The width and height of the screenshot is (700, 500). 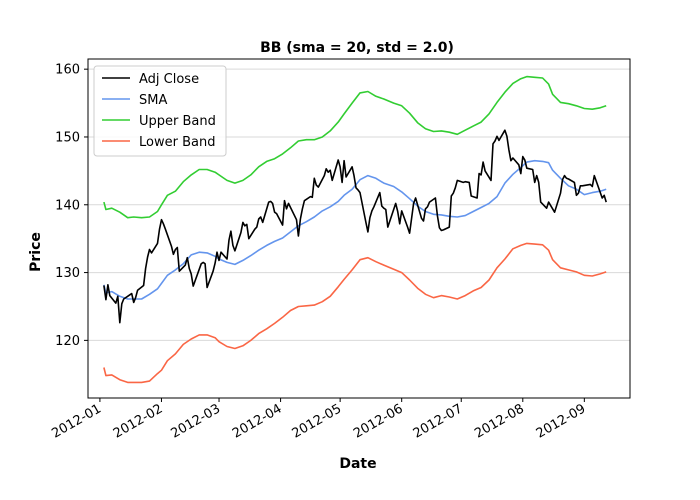 What do you see at coordinates (499, 421) in the screenshot?
I see `x-tick-label: 2012-08` at bounding box center [499, 421].